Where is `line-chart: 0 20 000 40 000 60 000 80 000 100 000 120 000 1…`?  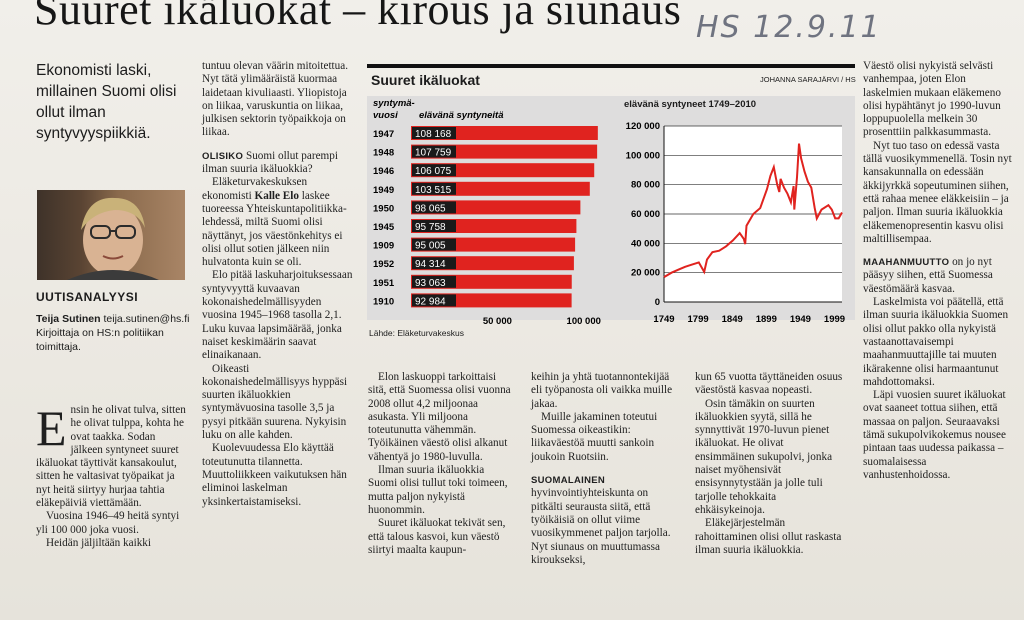
line-chart: 0 20 000 40 000 60 000 80 000 100 000 120 000 1… is located at coordinates (735, 223).